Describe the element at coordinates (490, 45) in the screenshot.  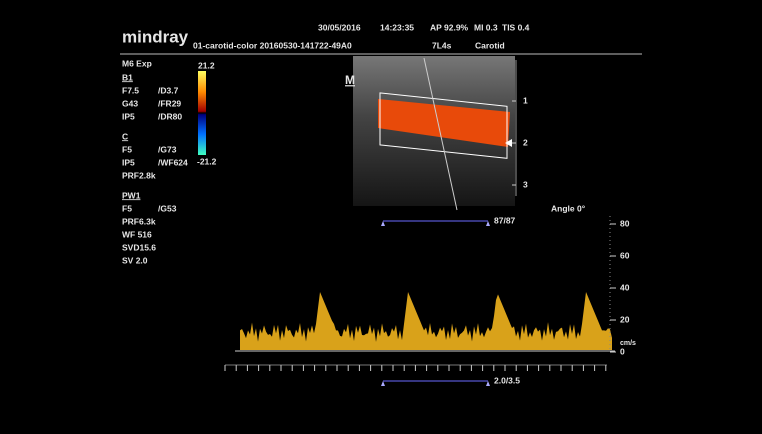
I see `preset: Carotid` at that location.